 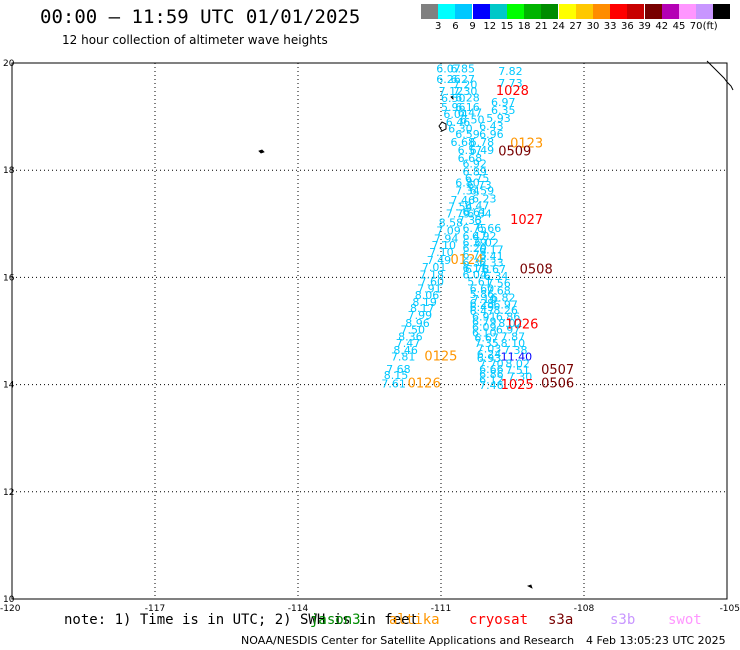 What do you see at coordinates (541, 26) in the screenshot?
I see `color-legend-label: 21` at bounding box center [541, 26].